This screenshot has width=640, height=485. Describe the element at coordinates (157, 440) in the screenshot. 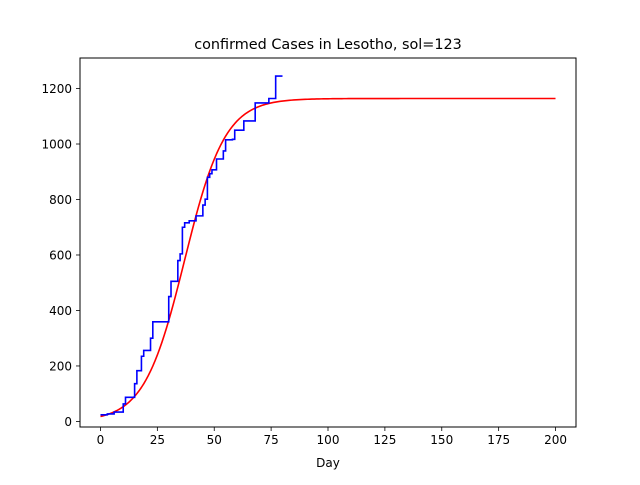

I see `x-tick-label: 25` at that location.